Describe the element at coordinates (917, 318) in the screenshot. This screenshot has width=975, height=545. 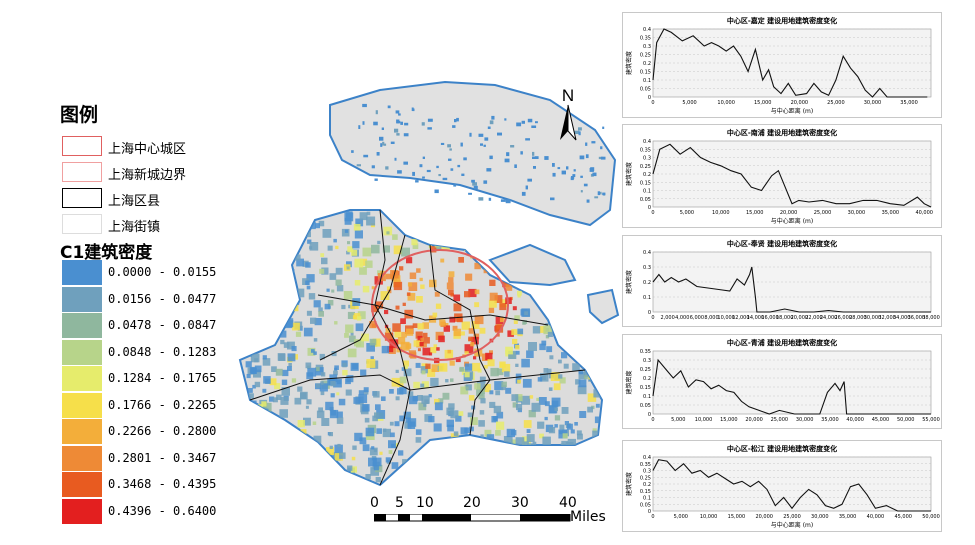
I see `x-tick-label: 36,000` at that location.